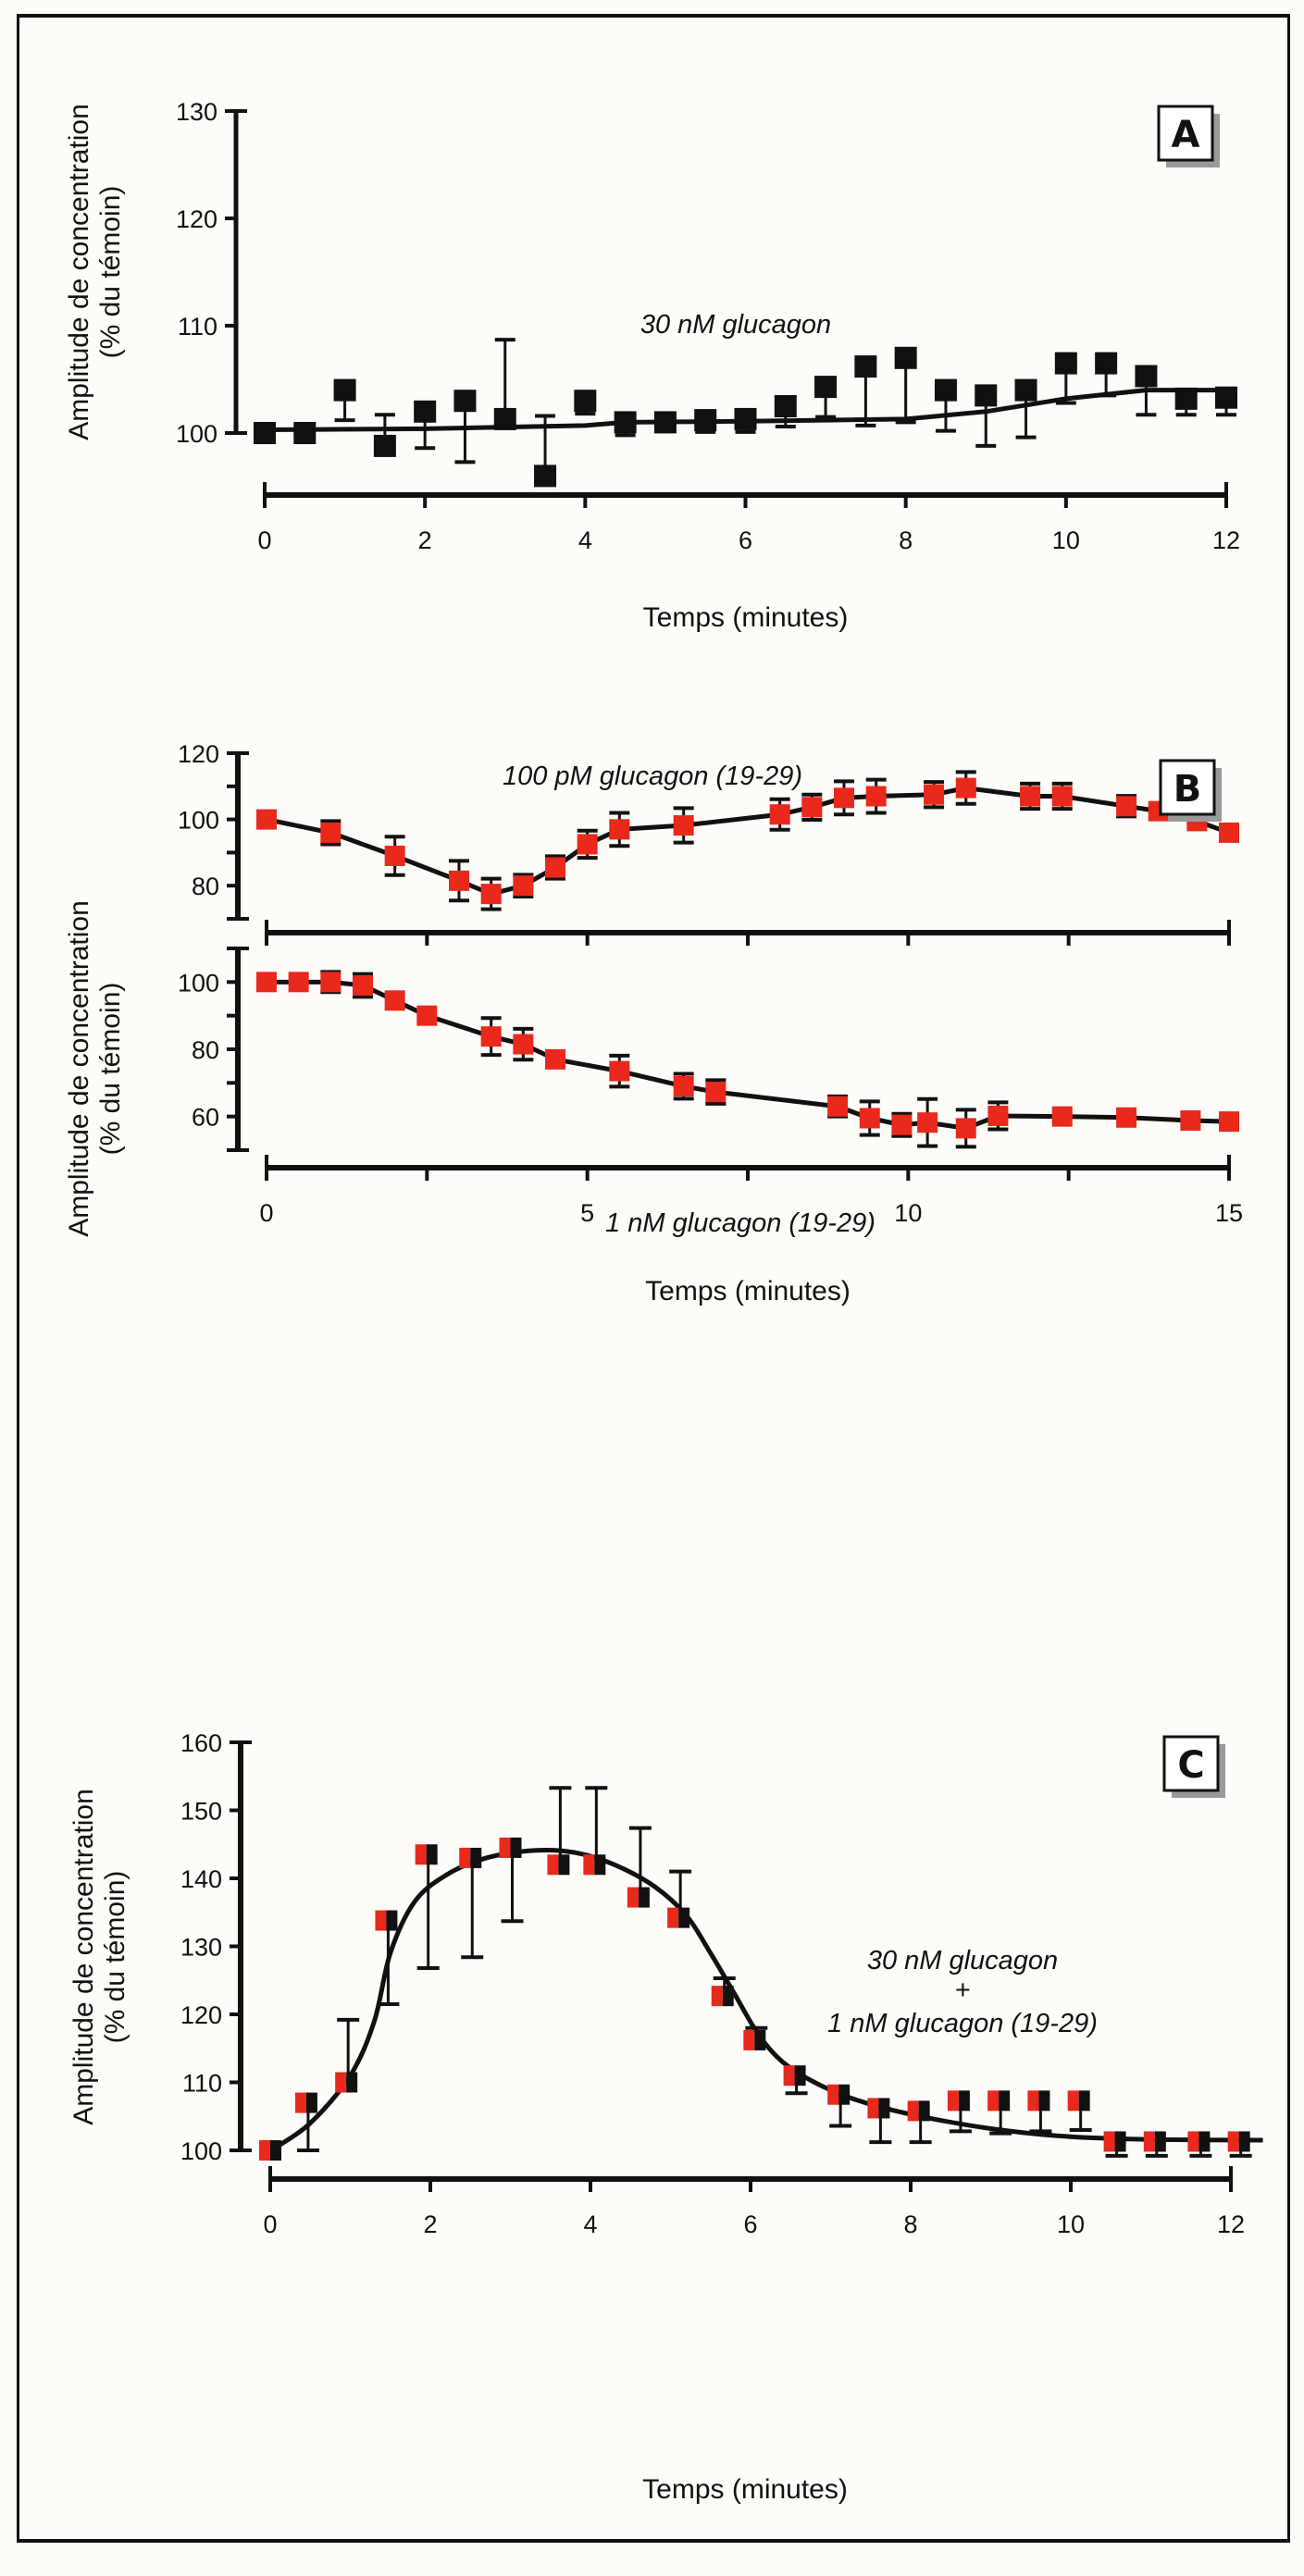 The width and height of the screenshot is (1304, 2576). Describe the element at coordinates (962, 1960) in the screenshot. I see `series-annotation-line1: 30 nM glucagon` at that location.